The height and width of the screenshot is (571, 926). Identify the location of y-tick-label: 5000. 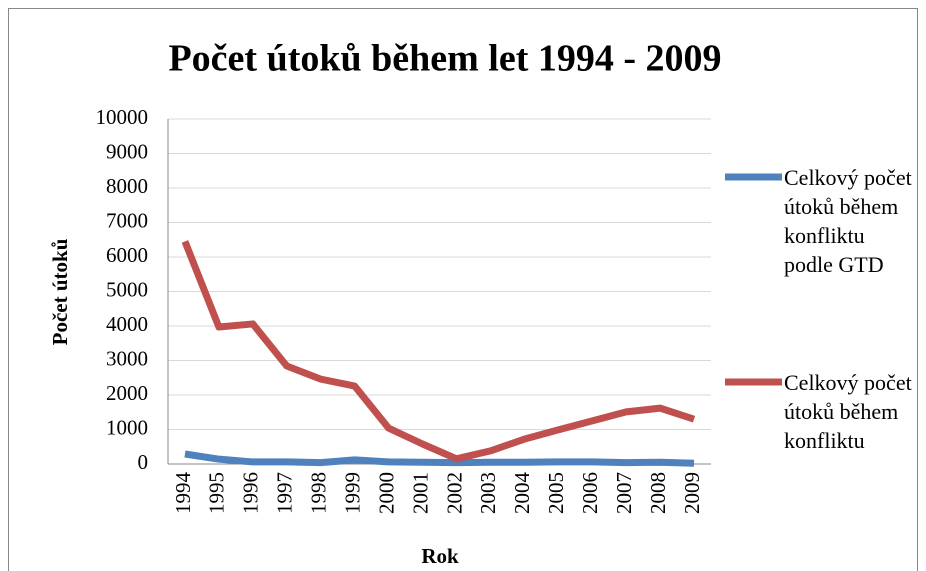
(127, 289).